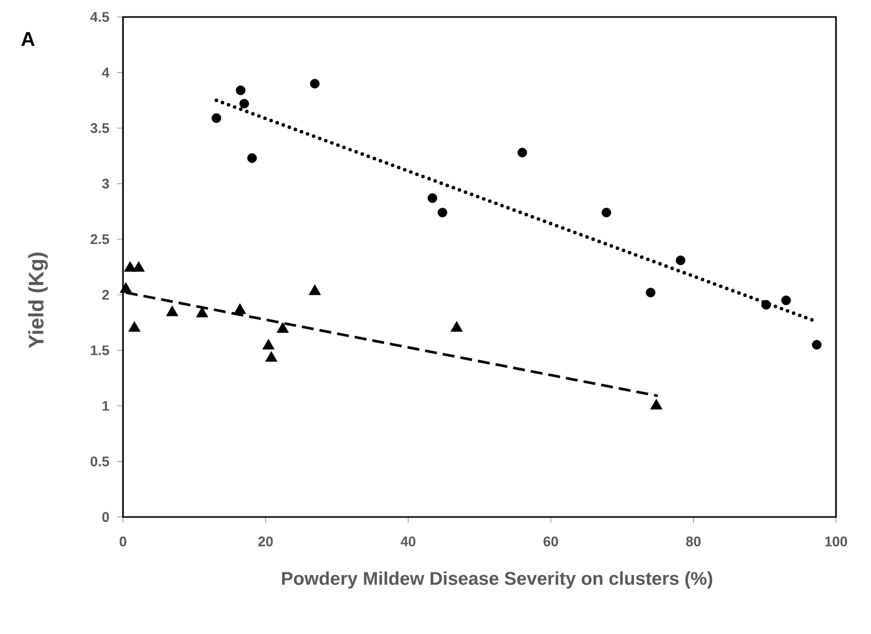 The image size is (871, 634). Describe the element at coordinates (105, 295) in the screenshot. I see `y-tick-label: 2` at that location.